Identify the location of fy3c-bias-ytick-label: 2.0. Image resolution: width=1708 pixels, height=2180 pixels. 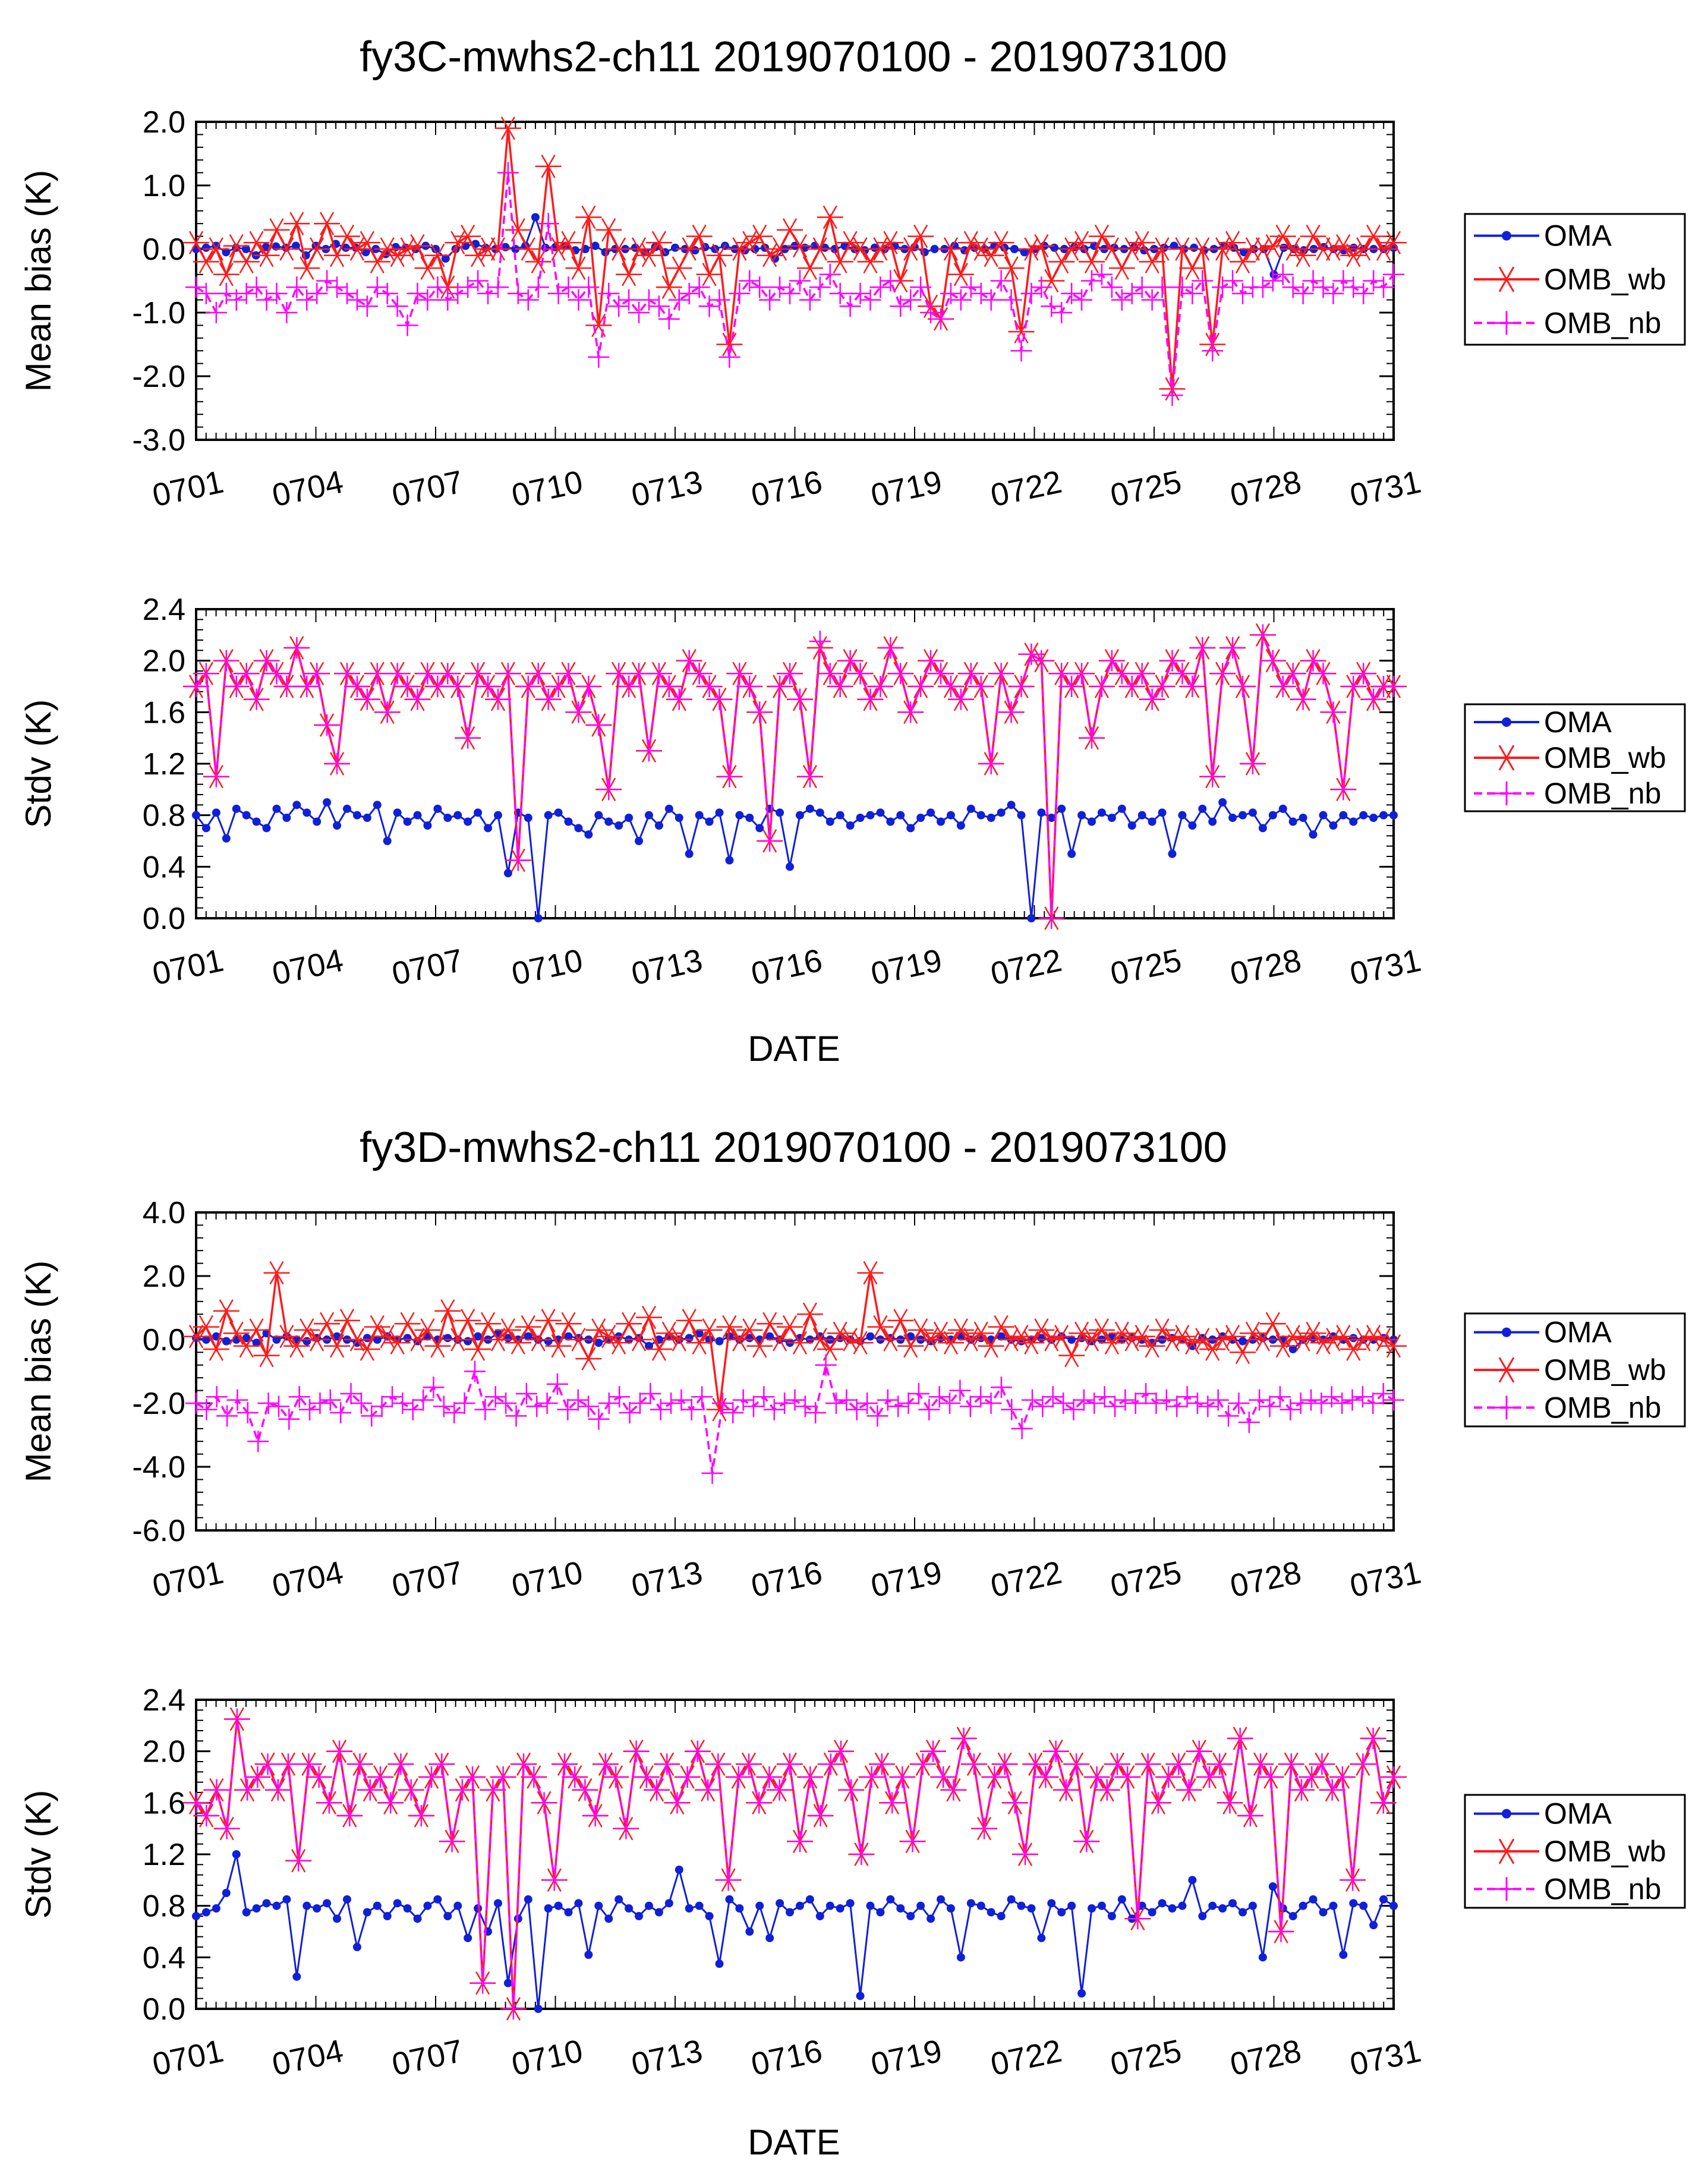
(164, 122).